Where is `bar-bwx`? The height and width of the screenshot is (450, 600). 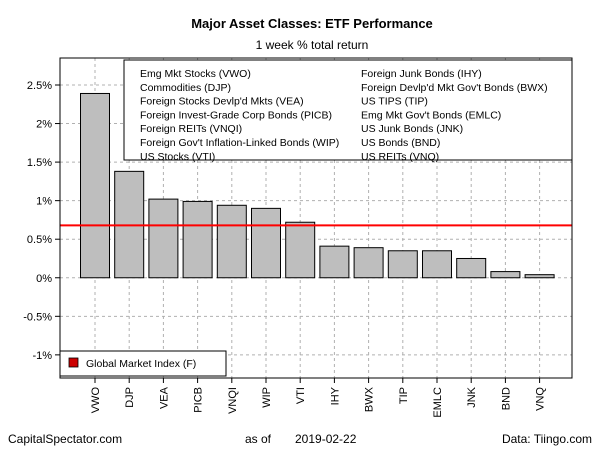 bar-bwx is located at coordinates (368, 263).